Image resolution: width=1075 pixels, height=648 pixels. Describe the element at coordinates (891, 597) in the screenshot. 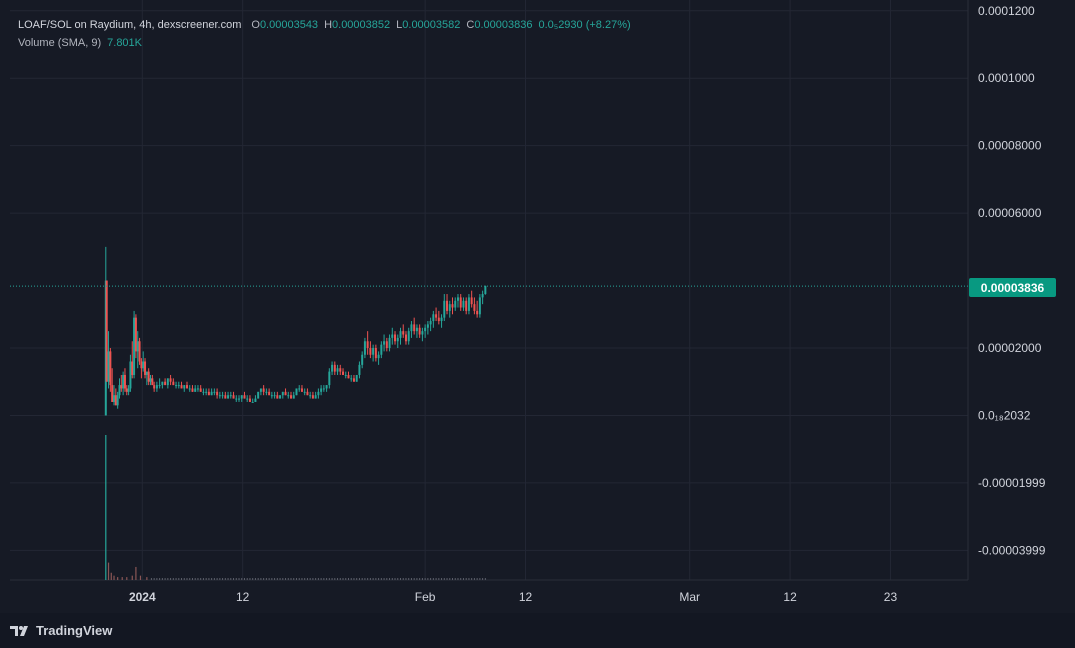

I see `x-tick-label: 23` at that location.